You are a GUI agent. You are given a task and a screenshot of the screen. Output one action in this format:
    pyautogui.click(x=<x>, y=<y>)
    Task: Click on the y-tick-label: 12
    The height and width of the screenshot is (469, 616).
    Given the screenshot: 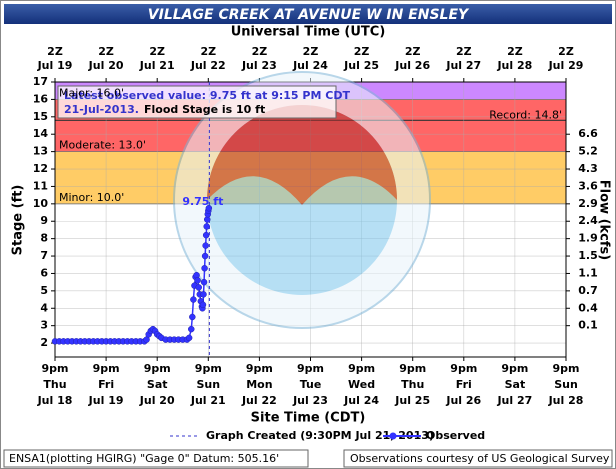 What is the action you would take?
    pyautogui.click(x=40, y=168)
    